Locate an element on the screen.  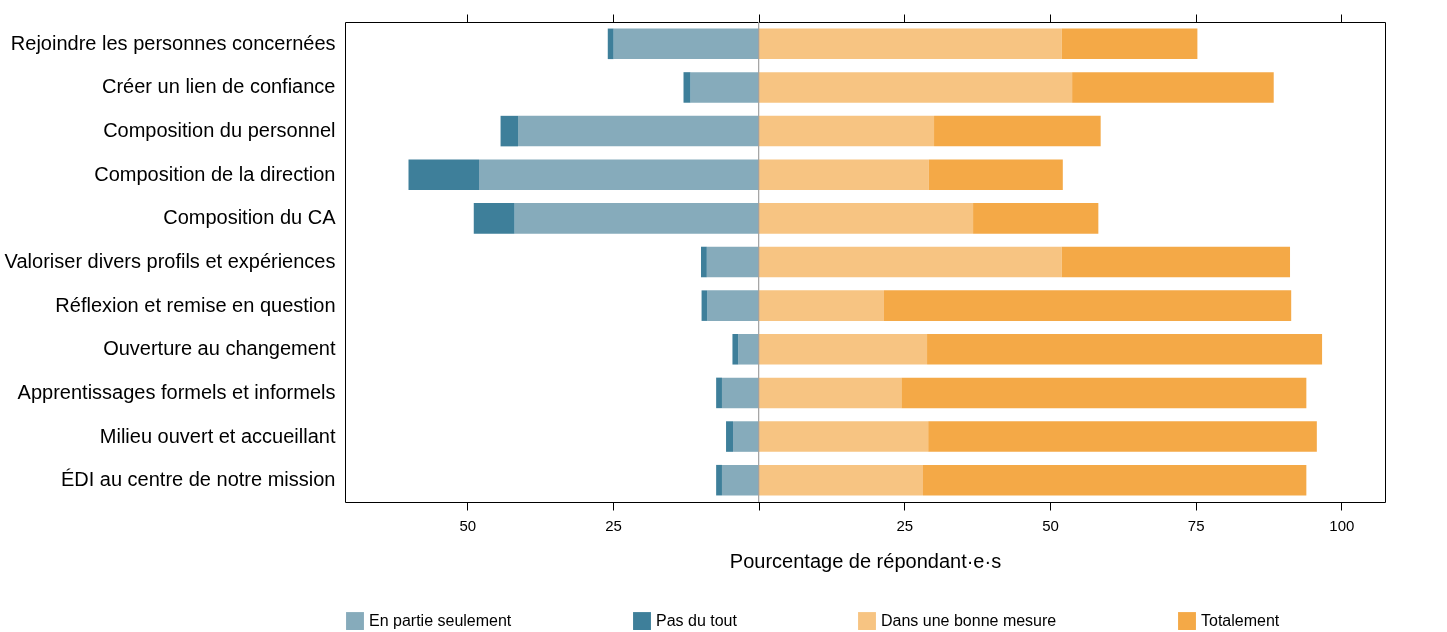
y-tick-label: ÉDI au centre de notre mission is located at coordinates (198, 479).